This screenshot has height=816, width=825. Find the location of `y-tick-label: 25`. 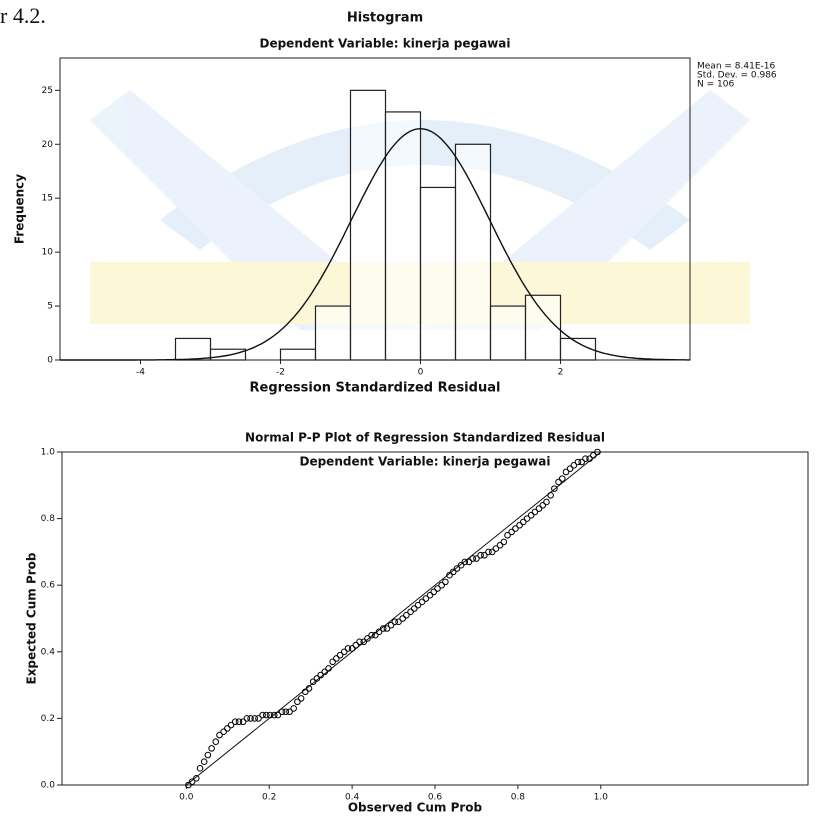

y-tick-label: 25 is located at coordinates (47, 91).